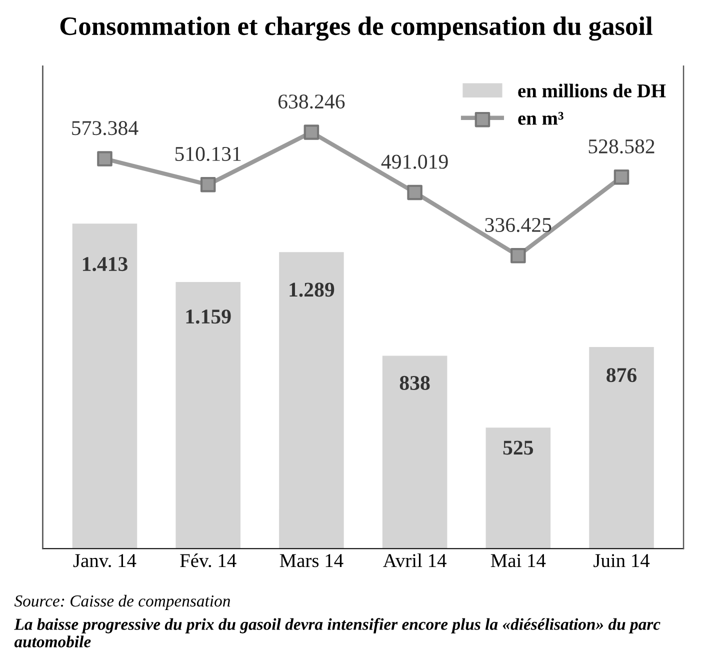  I want to click on data-label: 638.246, so click(311, 101).